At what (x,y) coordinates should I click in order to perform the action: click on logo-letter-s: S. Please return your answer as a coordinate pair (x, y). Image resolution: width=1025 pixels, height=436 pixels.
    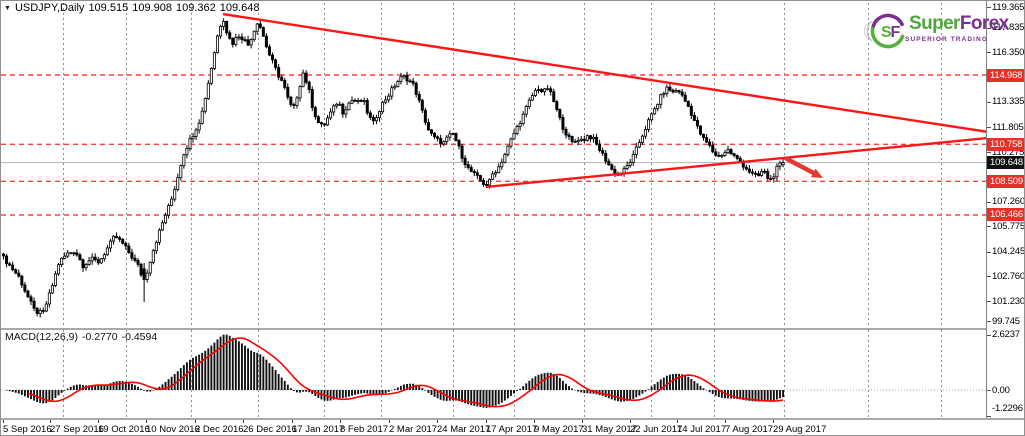
    Looking at the image, I should click on (886, 32).